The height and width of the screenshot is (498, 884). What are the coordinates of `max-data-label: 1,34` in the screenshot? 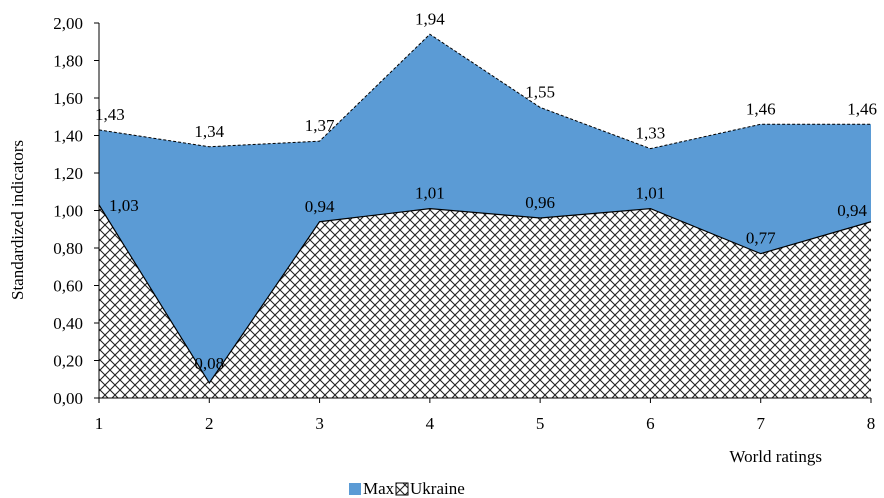 It's located at (209, 131).